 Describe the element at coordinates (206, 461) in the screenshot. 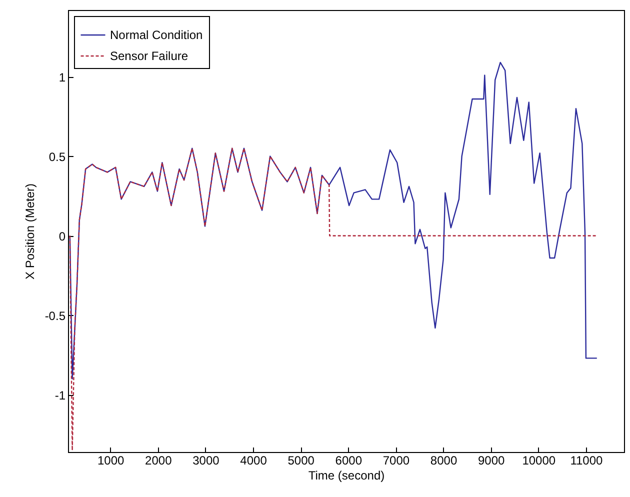

I see `x-tick-label: 3000` at that location.